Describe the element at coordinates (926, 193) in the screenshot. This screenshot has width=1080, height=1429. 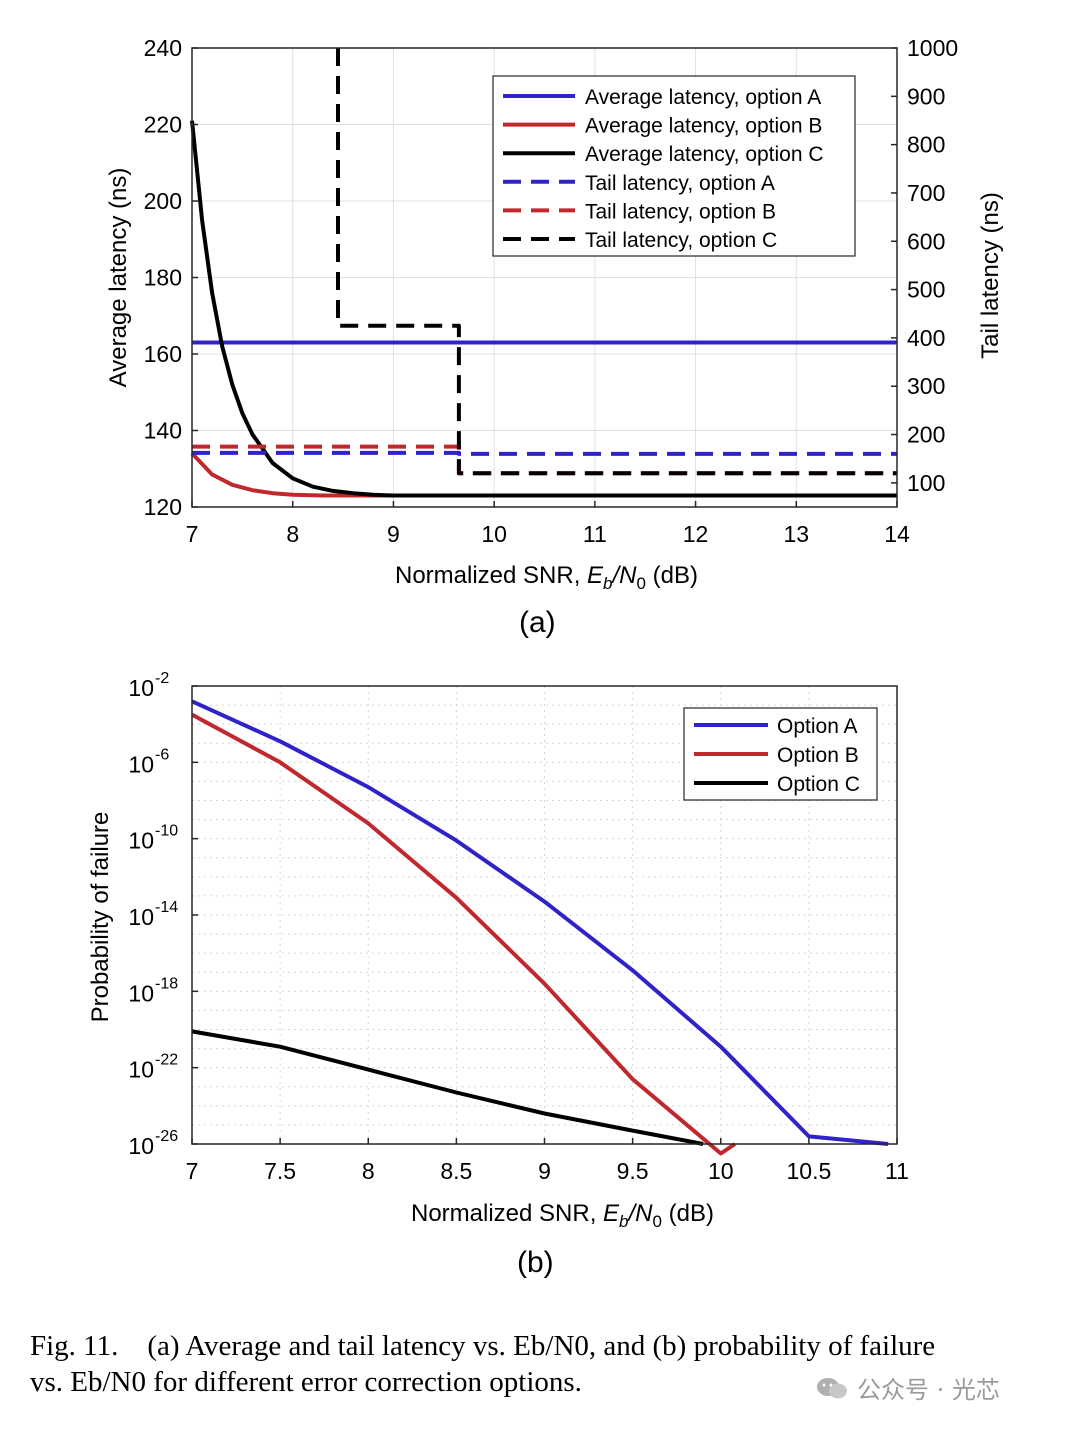
I see `y2-tick-label: 700` at that location.